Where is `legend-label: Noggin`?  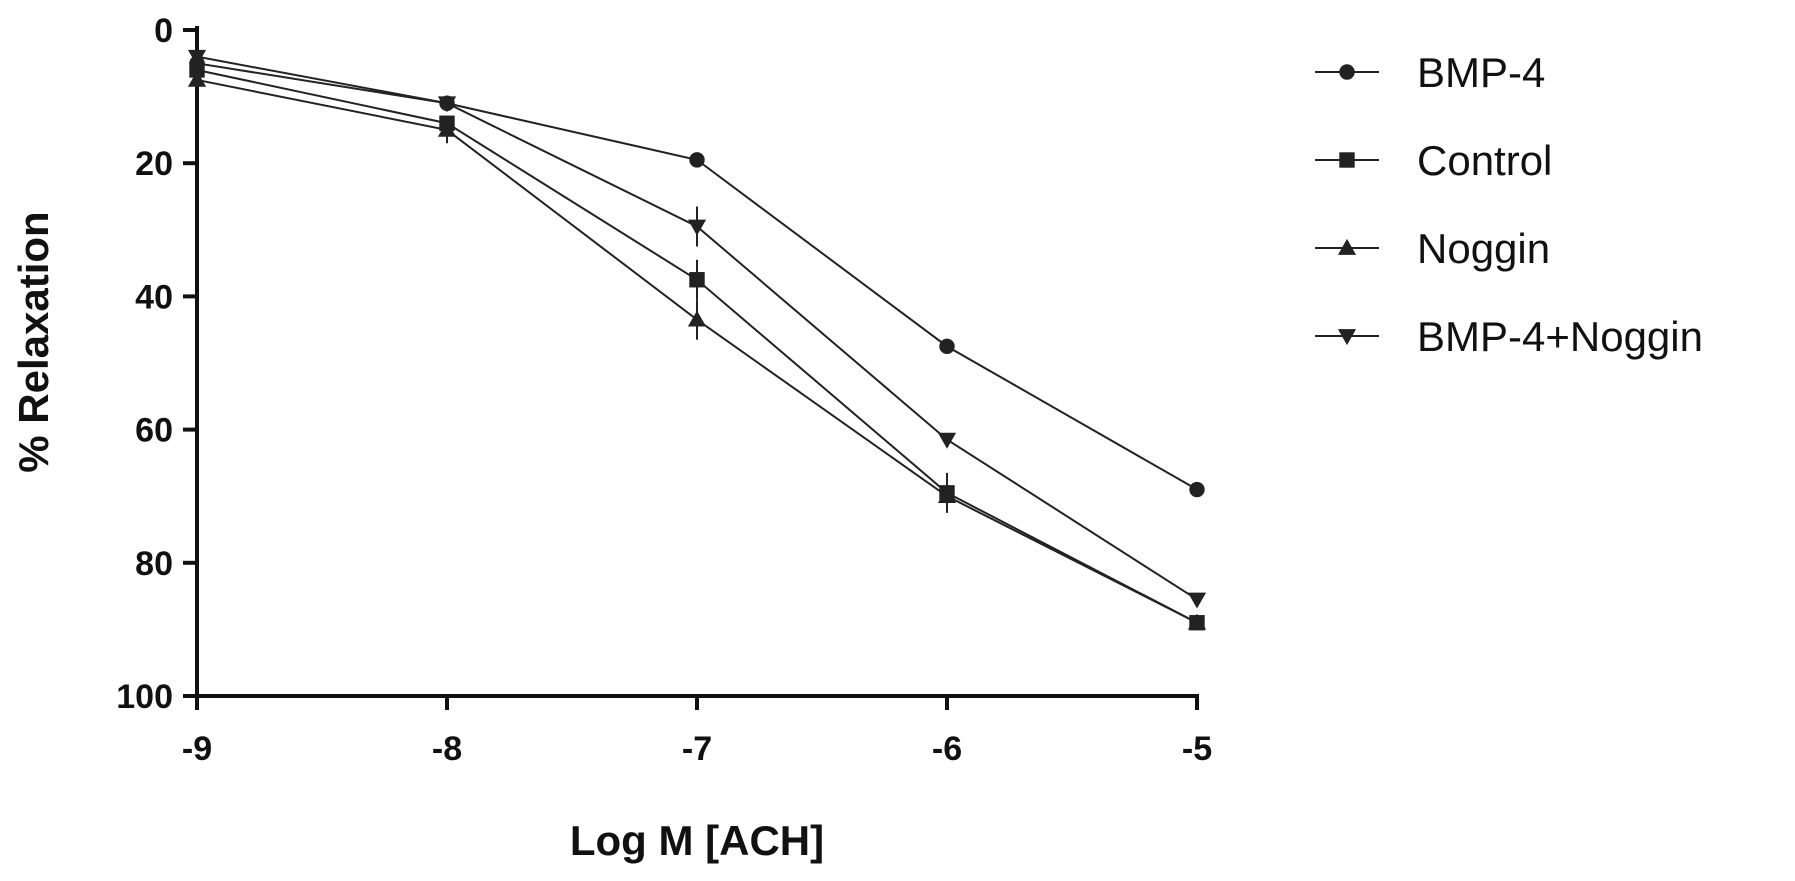
legend-label: Noggin is located at coordinates (1483, 248).